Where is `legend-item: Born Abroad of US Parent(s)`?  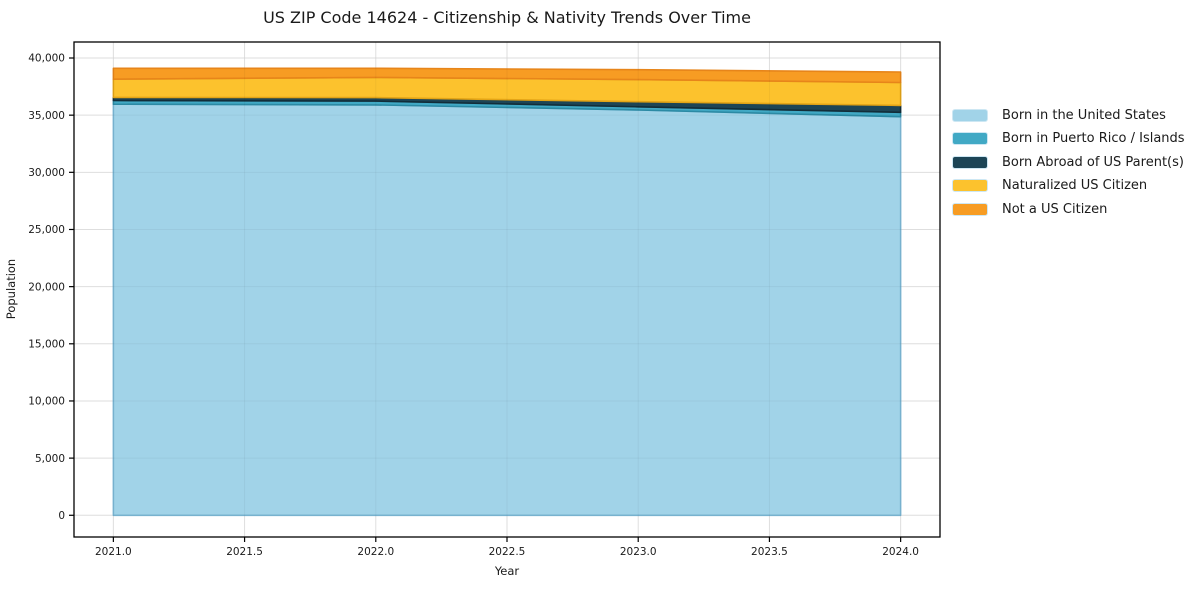 legend-item: Born Abroad of US Parent(s) is located at coordinates (1068, 162).